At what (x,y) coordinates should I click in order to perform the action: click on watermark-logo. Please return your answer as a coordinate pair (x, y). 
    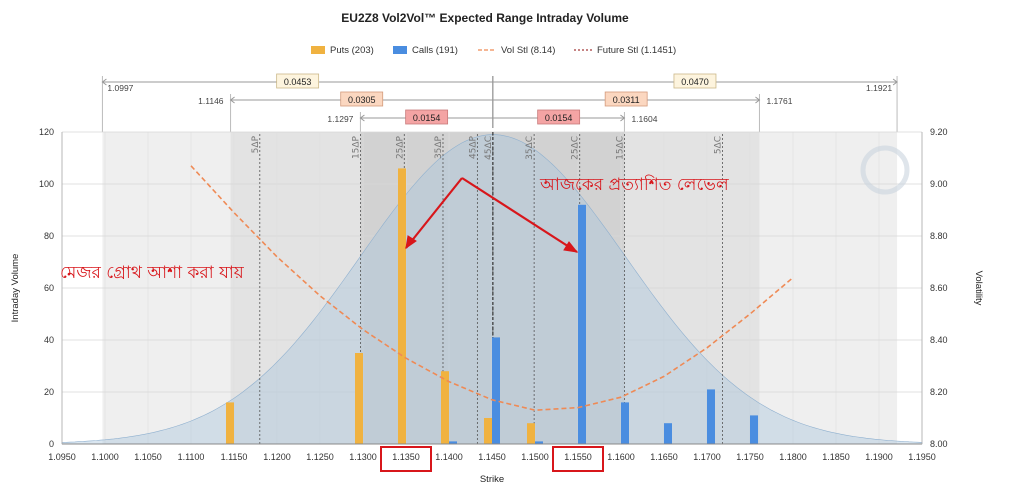
    Looking at the image, I should click on (885, 170).